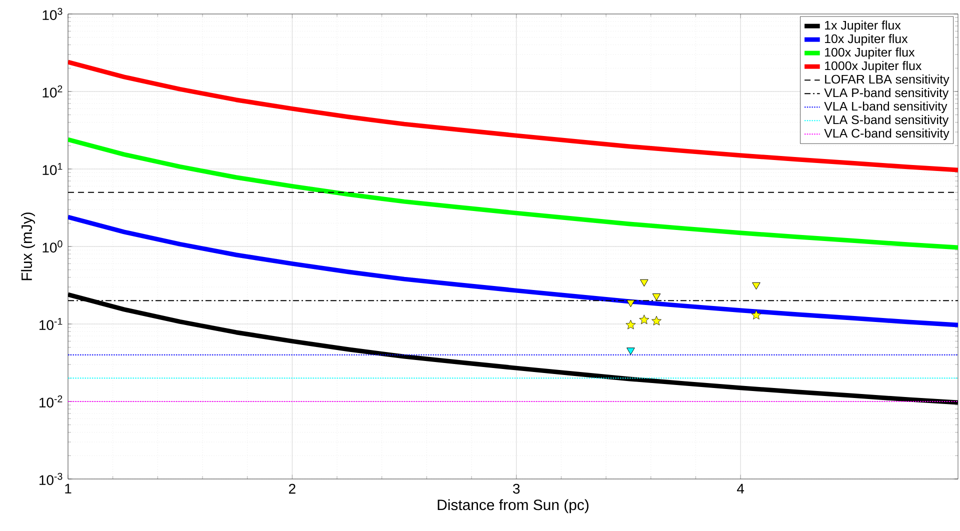  Describe the element at coordinates (51, 401) in the screenshot. I see `y-tick-label: 10$^{-2}$` at that location.